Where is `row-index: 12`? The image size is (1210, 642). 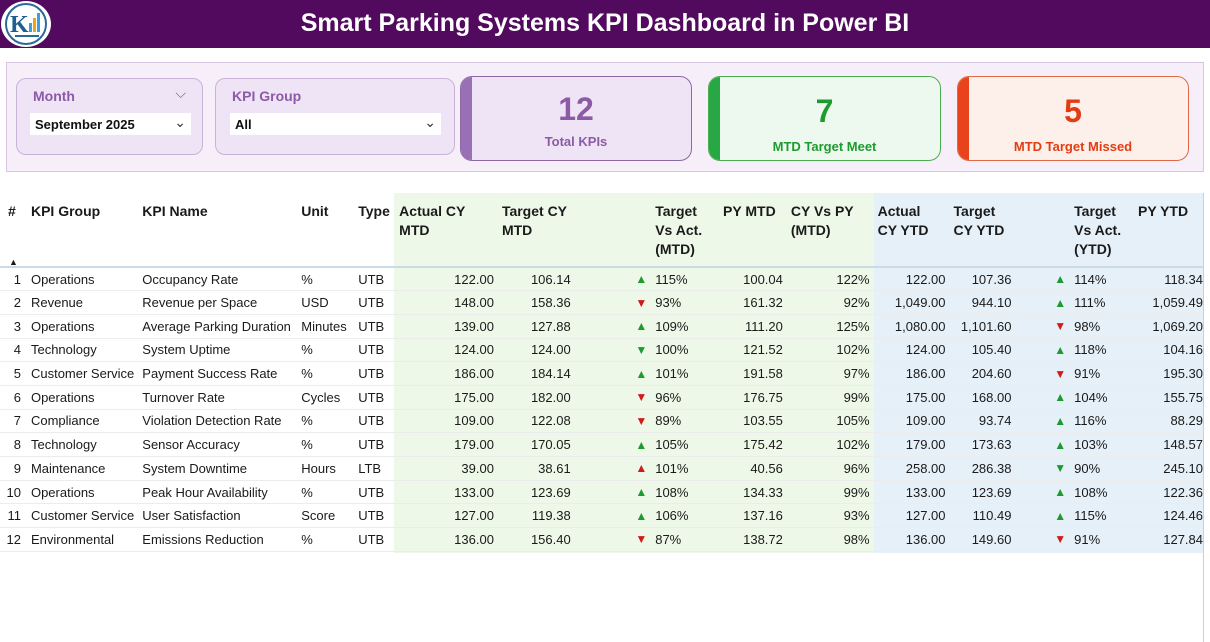
row-index: 12 is located at coordinates (13, 539).